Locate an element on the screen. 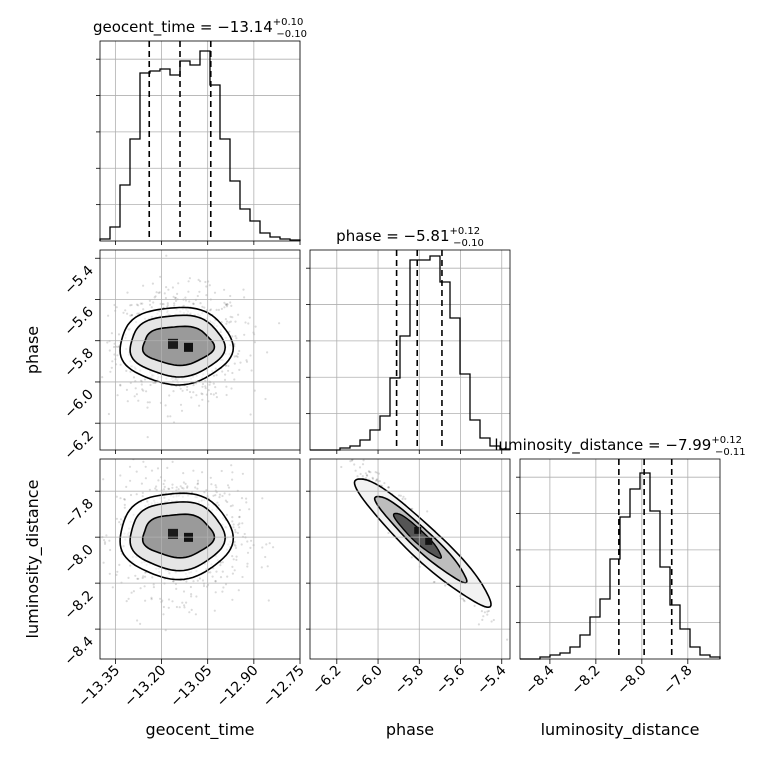 The image size is (760, 760). histogram-frame-phase is located at coordinates (410, 350).